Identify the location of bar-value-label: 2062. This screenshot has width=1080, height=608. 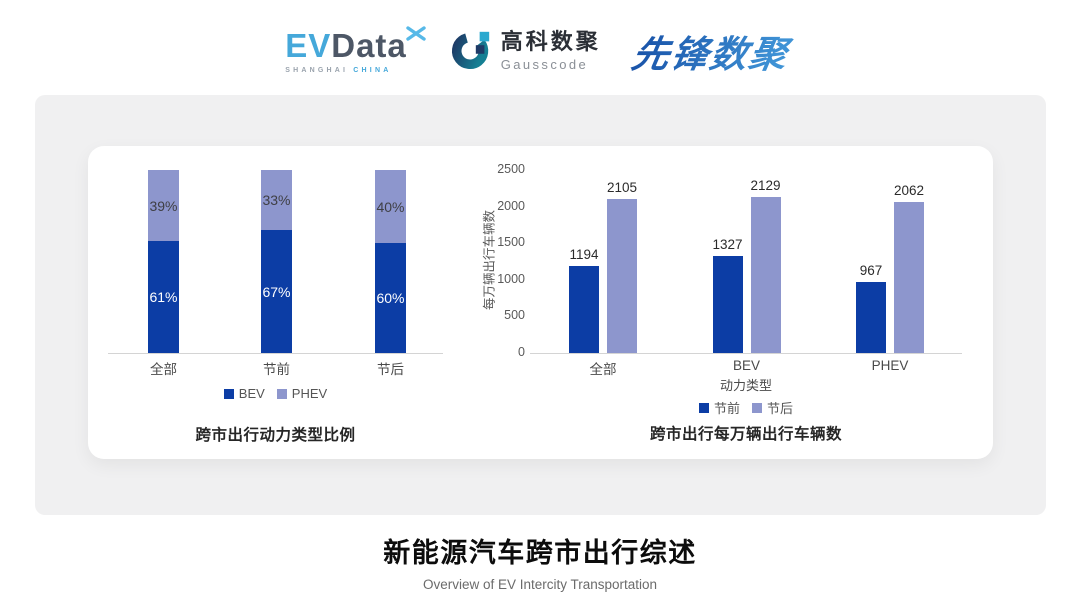
(909, 191).